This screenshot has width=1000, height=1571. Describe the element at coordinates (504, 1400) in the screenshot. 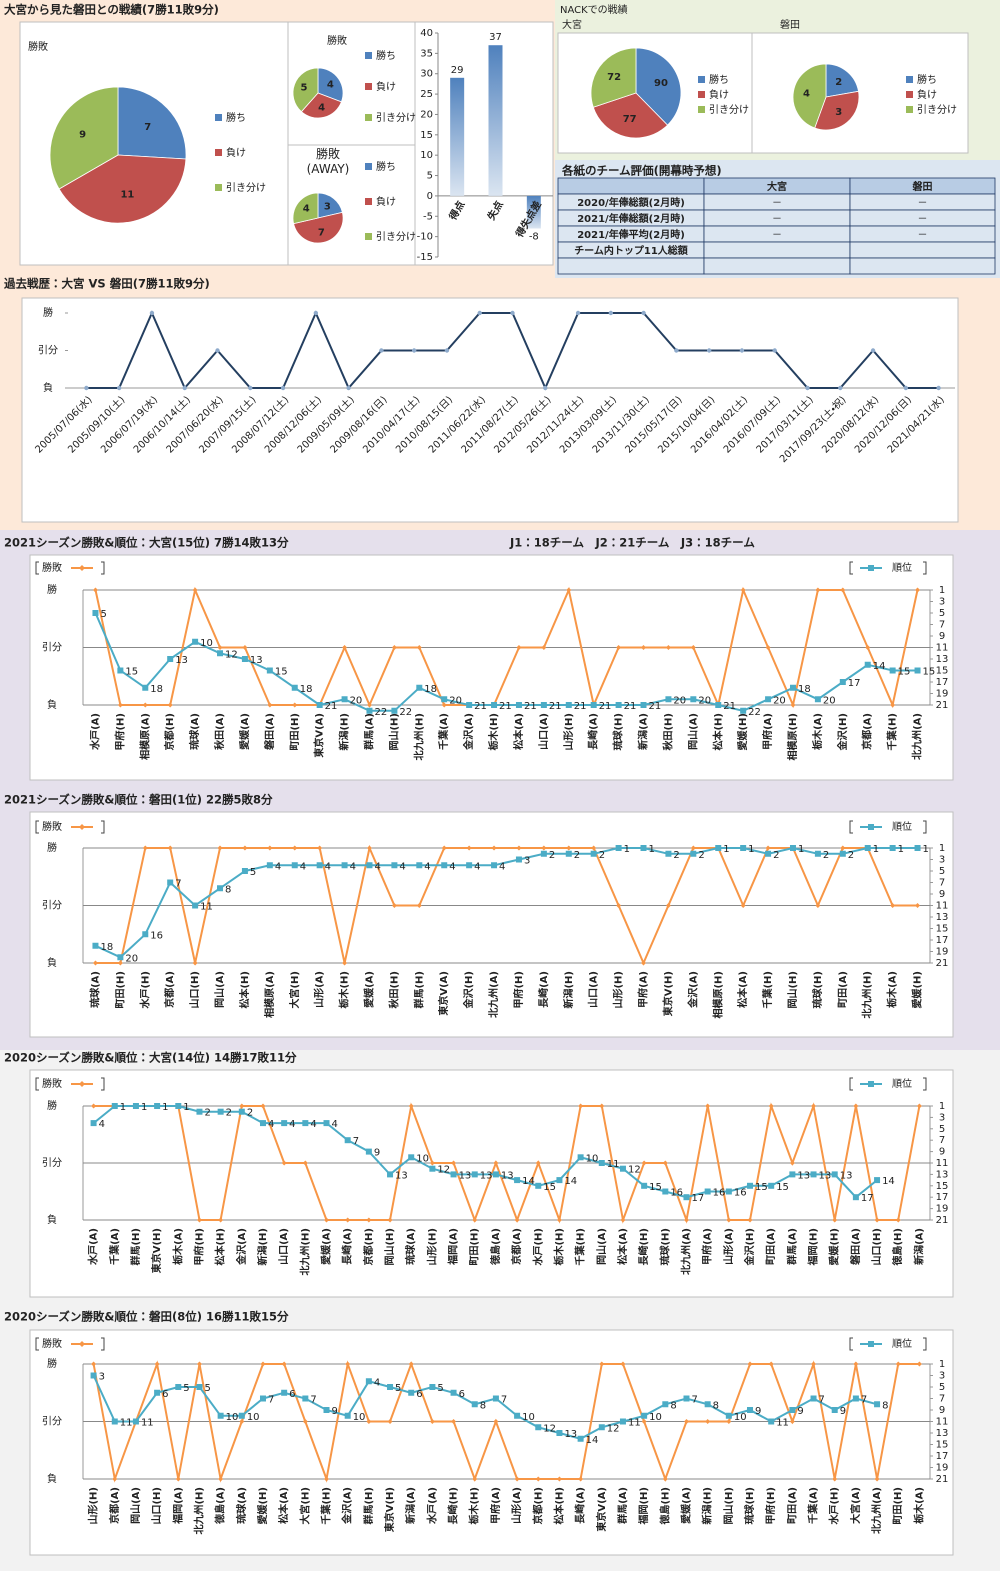

I see `data-label: 7` at that location.